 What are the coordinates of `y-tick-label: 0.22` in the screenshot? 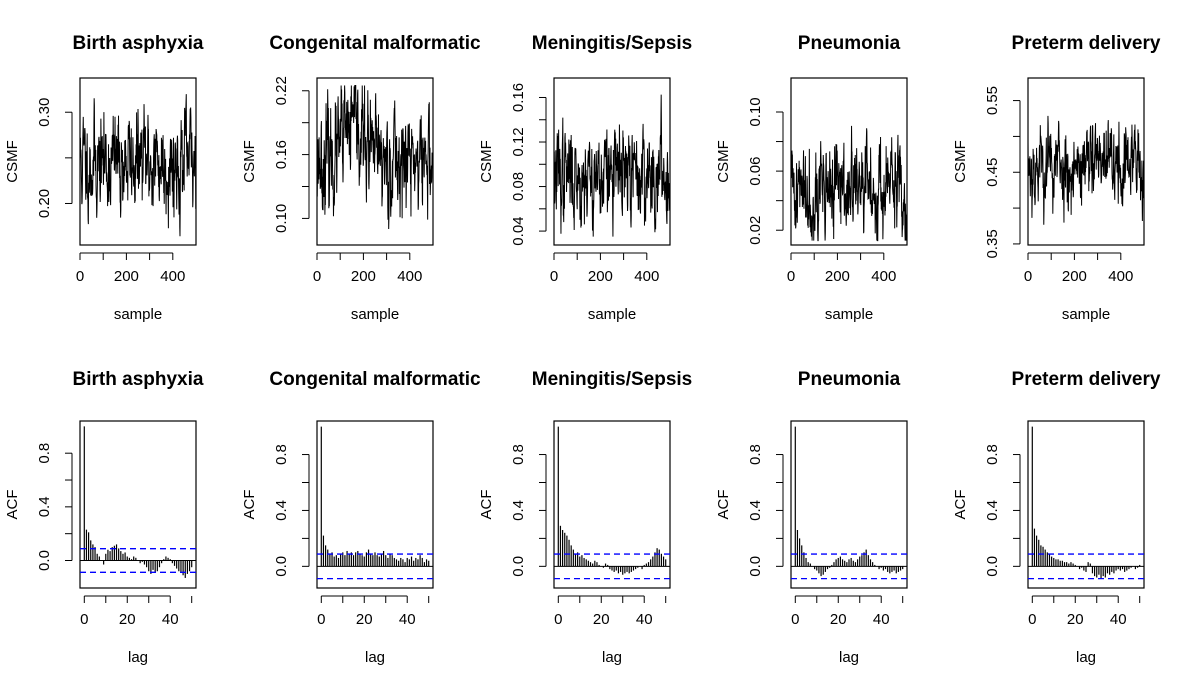 It's located at (281, 90).